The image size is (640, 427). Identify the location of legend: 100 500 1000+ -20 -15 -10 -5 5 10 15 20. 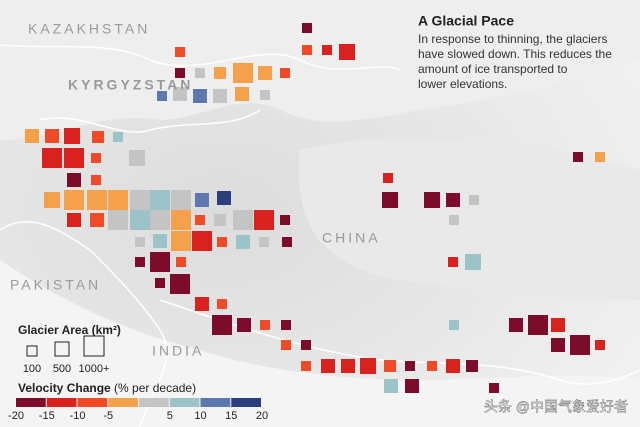
(138, 378).